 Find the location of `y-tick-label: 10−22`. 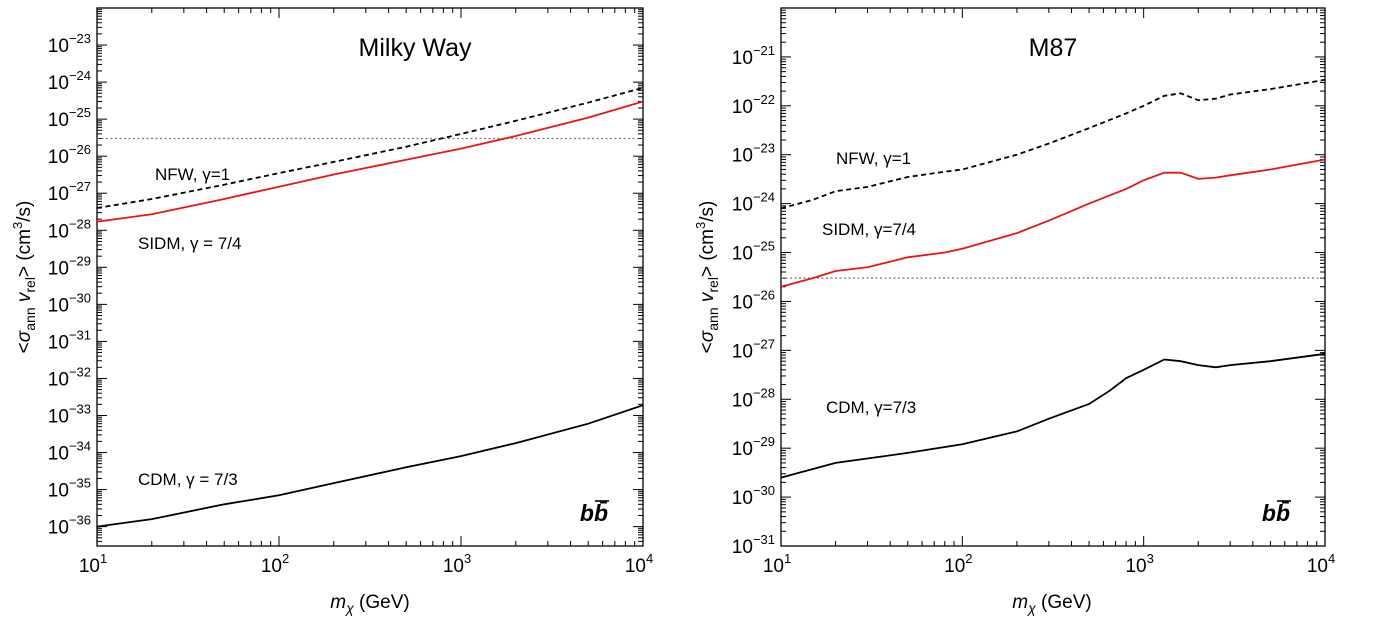

y-tick-label: 10−22 is located at coordinates (753, 105).